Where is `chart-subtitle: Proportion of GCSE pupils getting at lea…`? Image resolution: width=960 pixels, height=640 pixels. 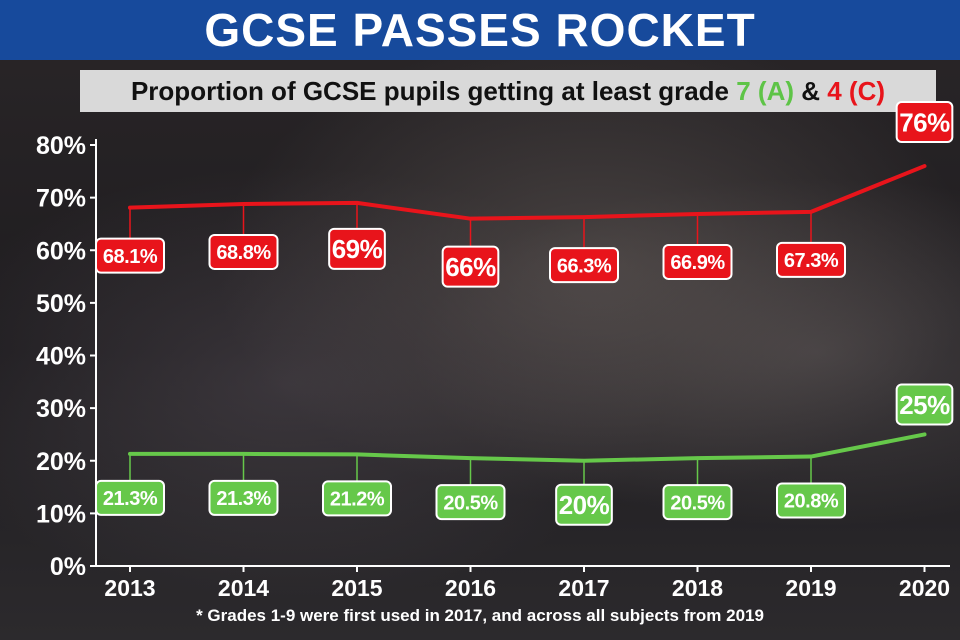
chart-subtitle: Proportion of GCSE pupils getting at lea… is located at coordinates (508, 91).